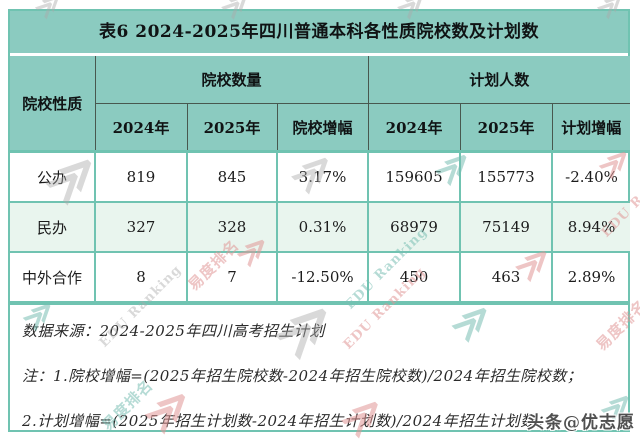  I want to click on table-cell: 327, so click(141, 227).